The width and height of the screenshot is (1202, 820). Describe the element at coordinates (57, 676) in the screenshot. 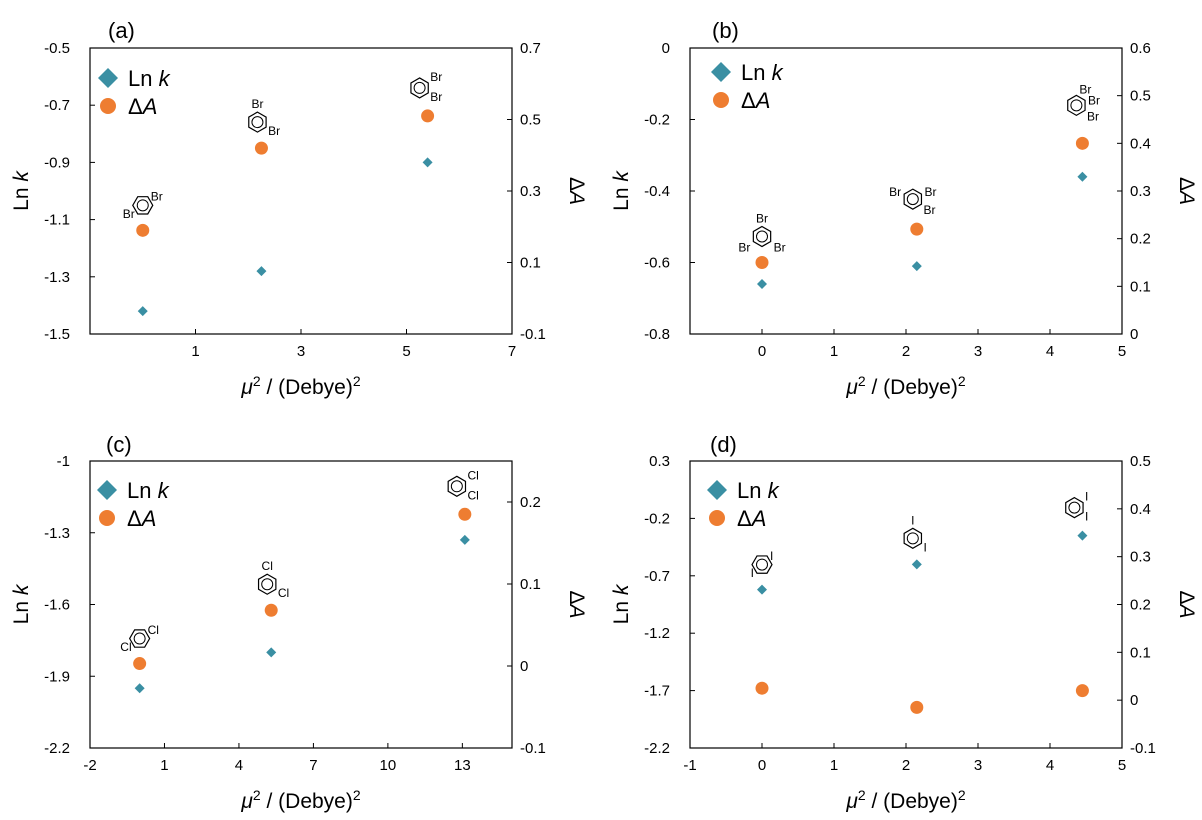

I see `y-tick-label: -1.9` at that location.